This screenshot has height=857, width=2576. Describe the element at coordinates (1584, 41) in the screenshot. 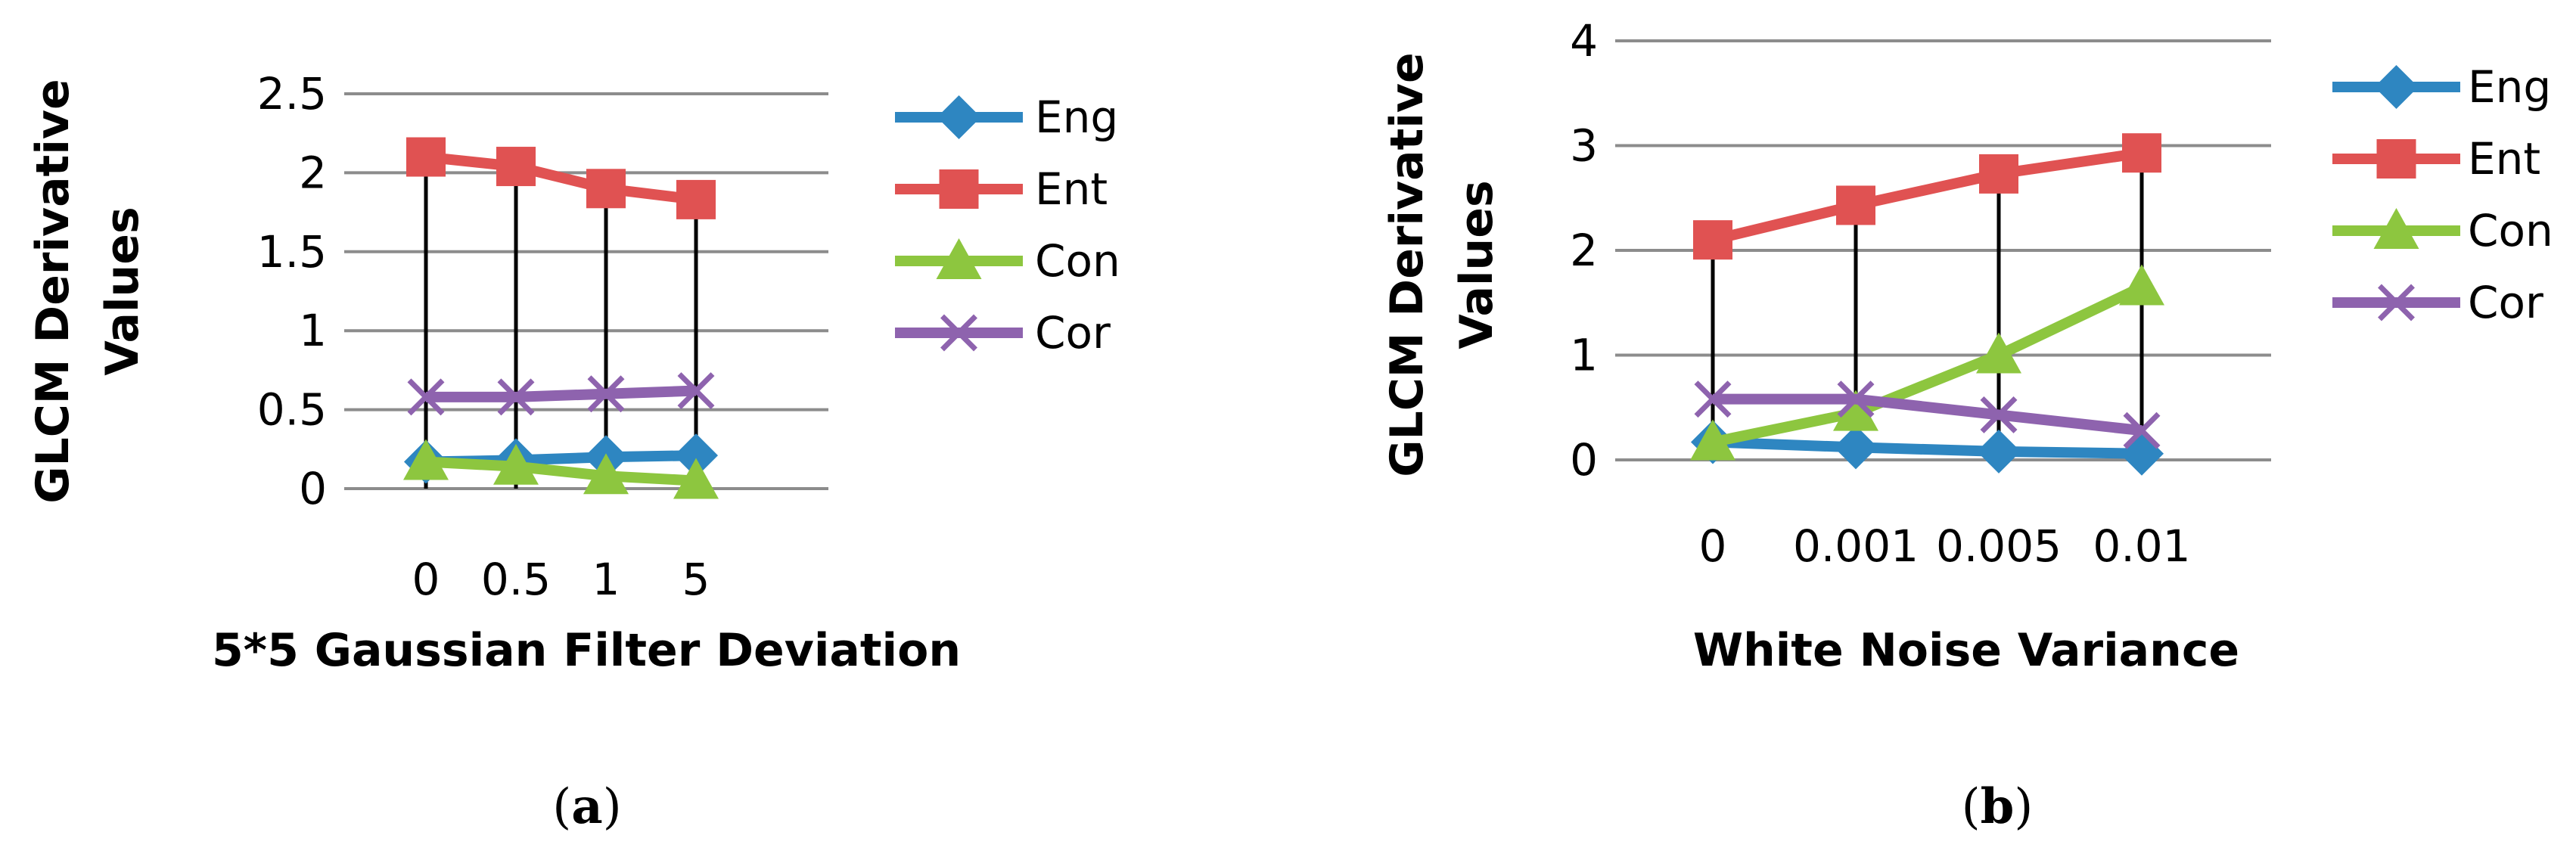

I see `y-tick-label: 4` at that location.